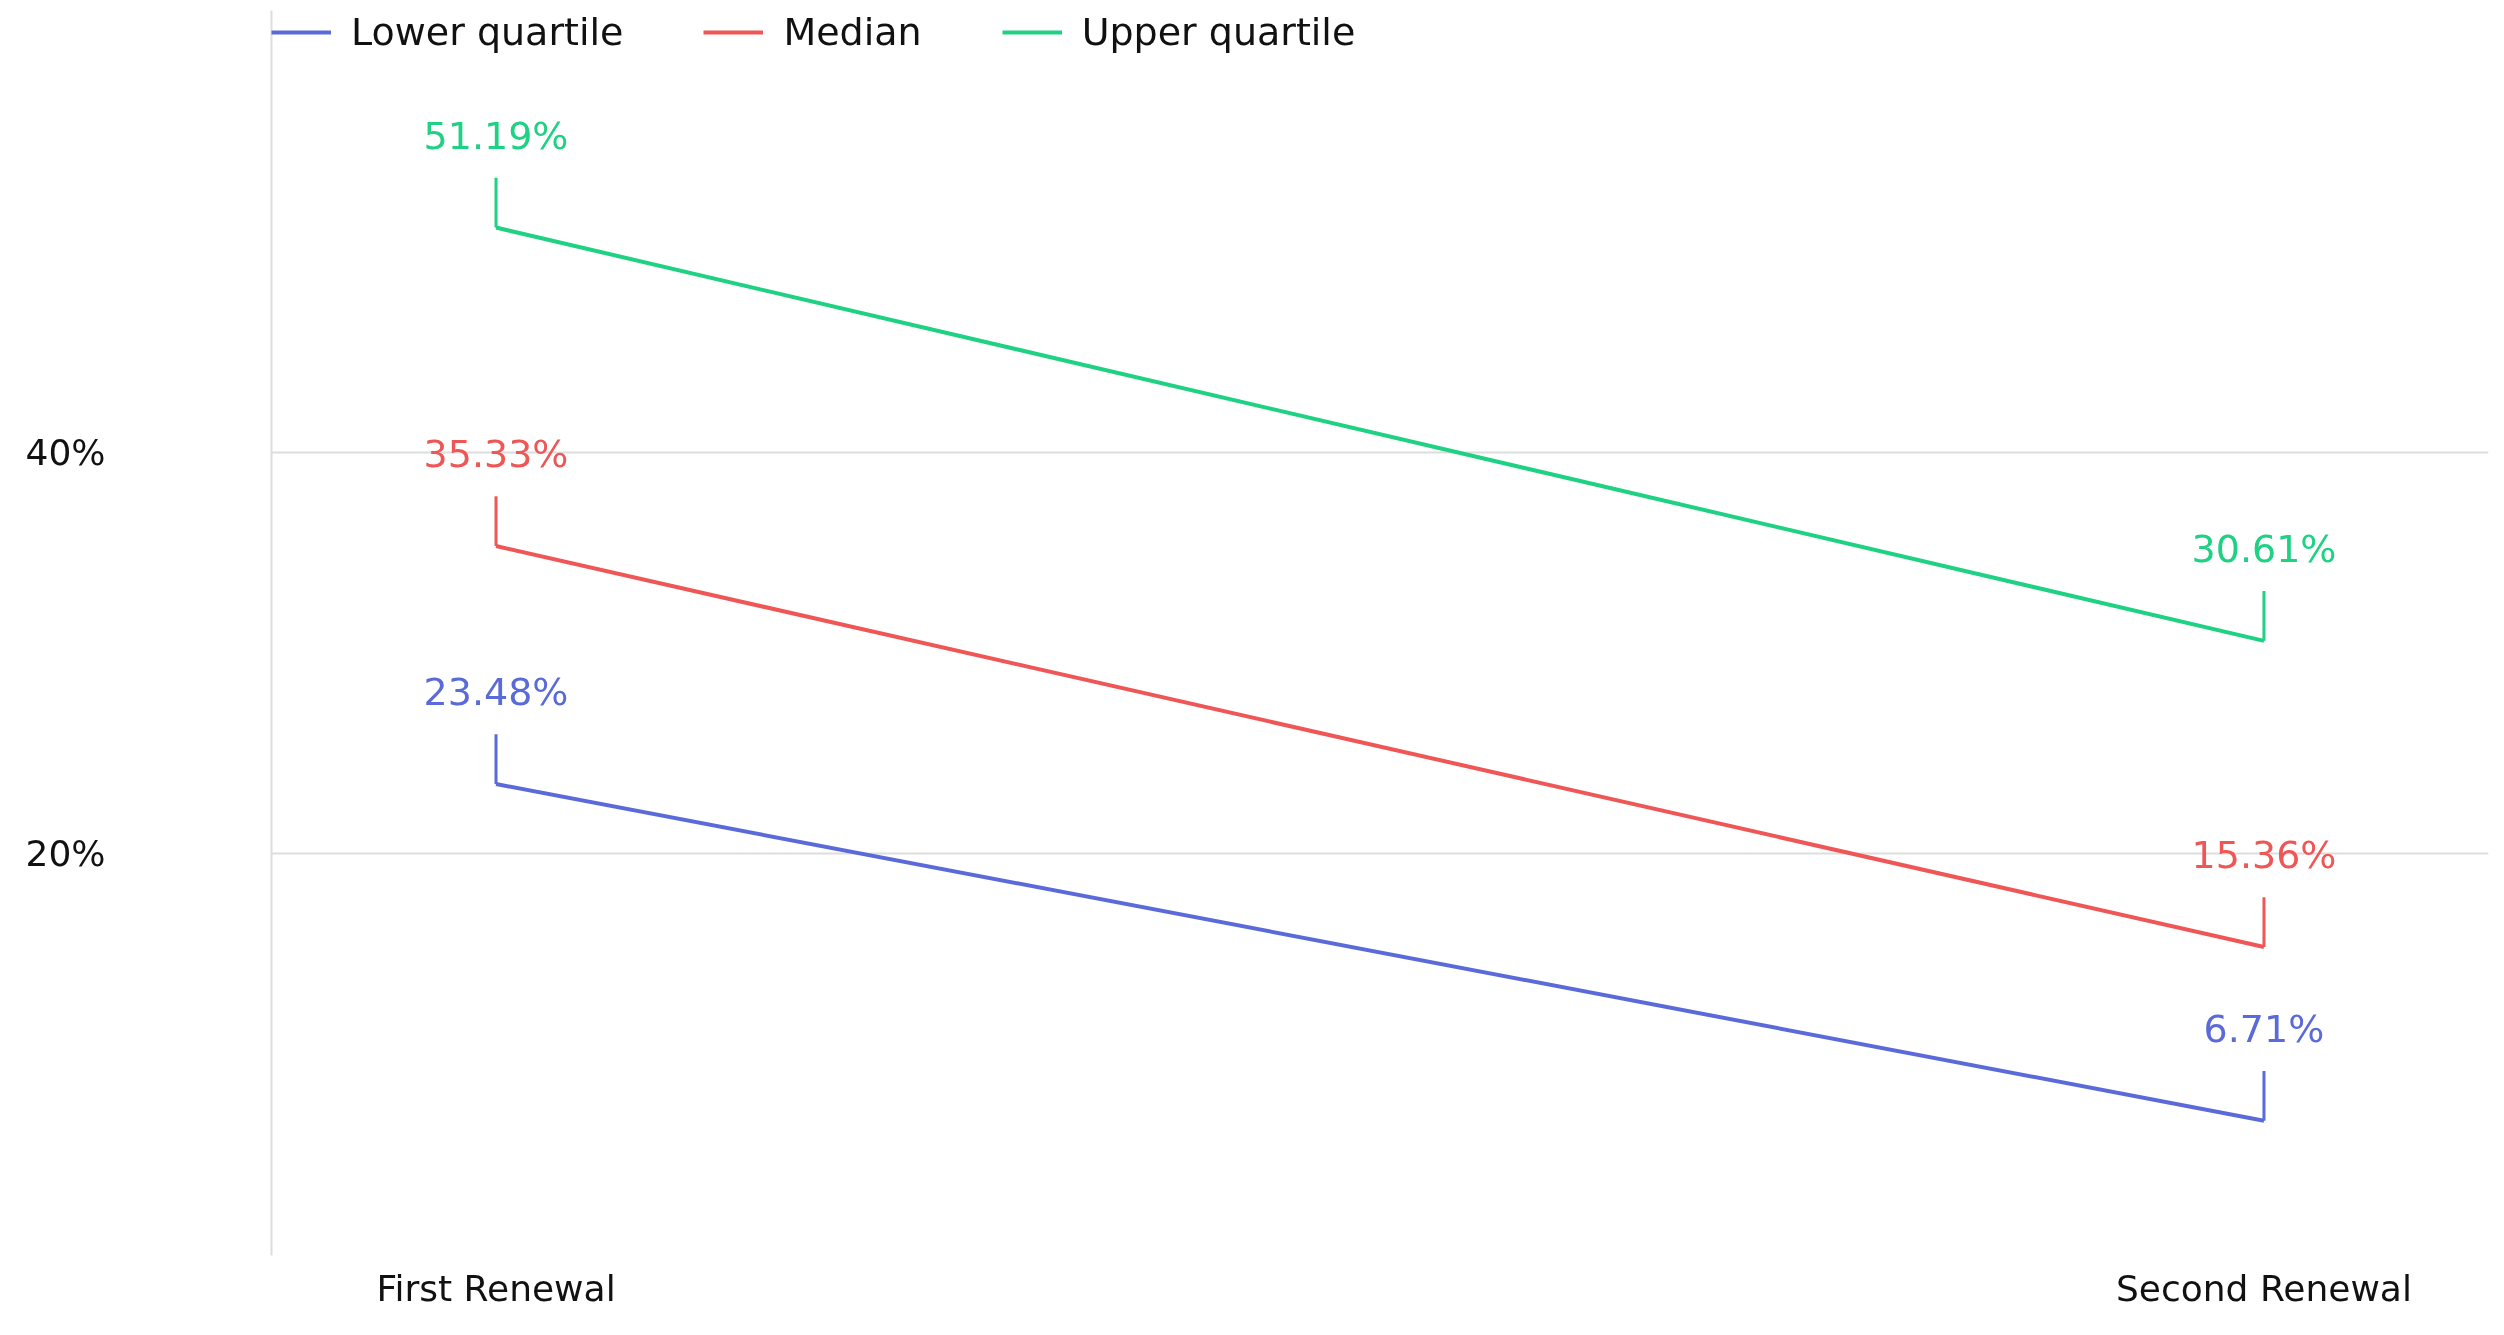 The height and width of the screenshot is (1335, 2504). Describe the element at coordinates (496, 692) in the screenshot. I see `data-label: 23.48%` at that location.